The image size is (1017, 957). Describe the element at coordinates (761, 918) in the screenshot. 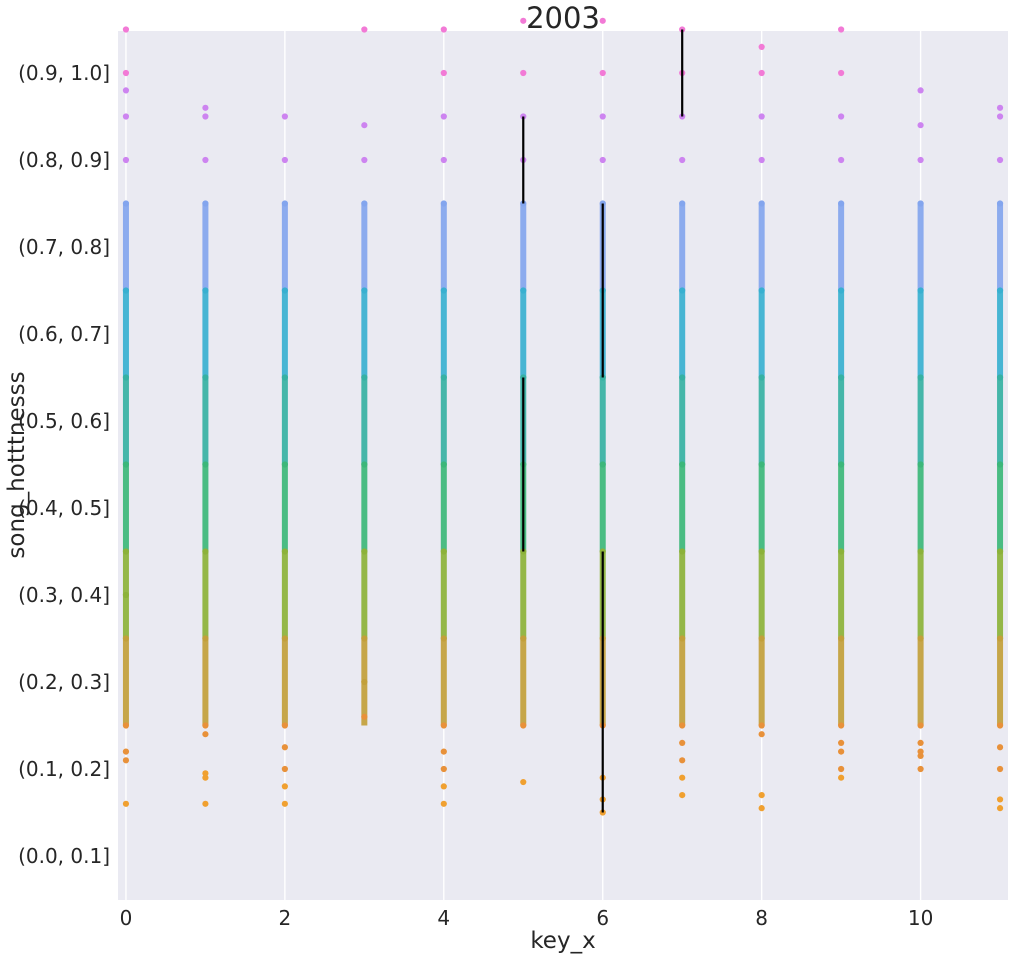

I see `x-tick-label: 8` at that location.